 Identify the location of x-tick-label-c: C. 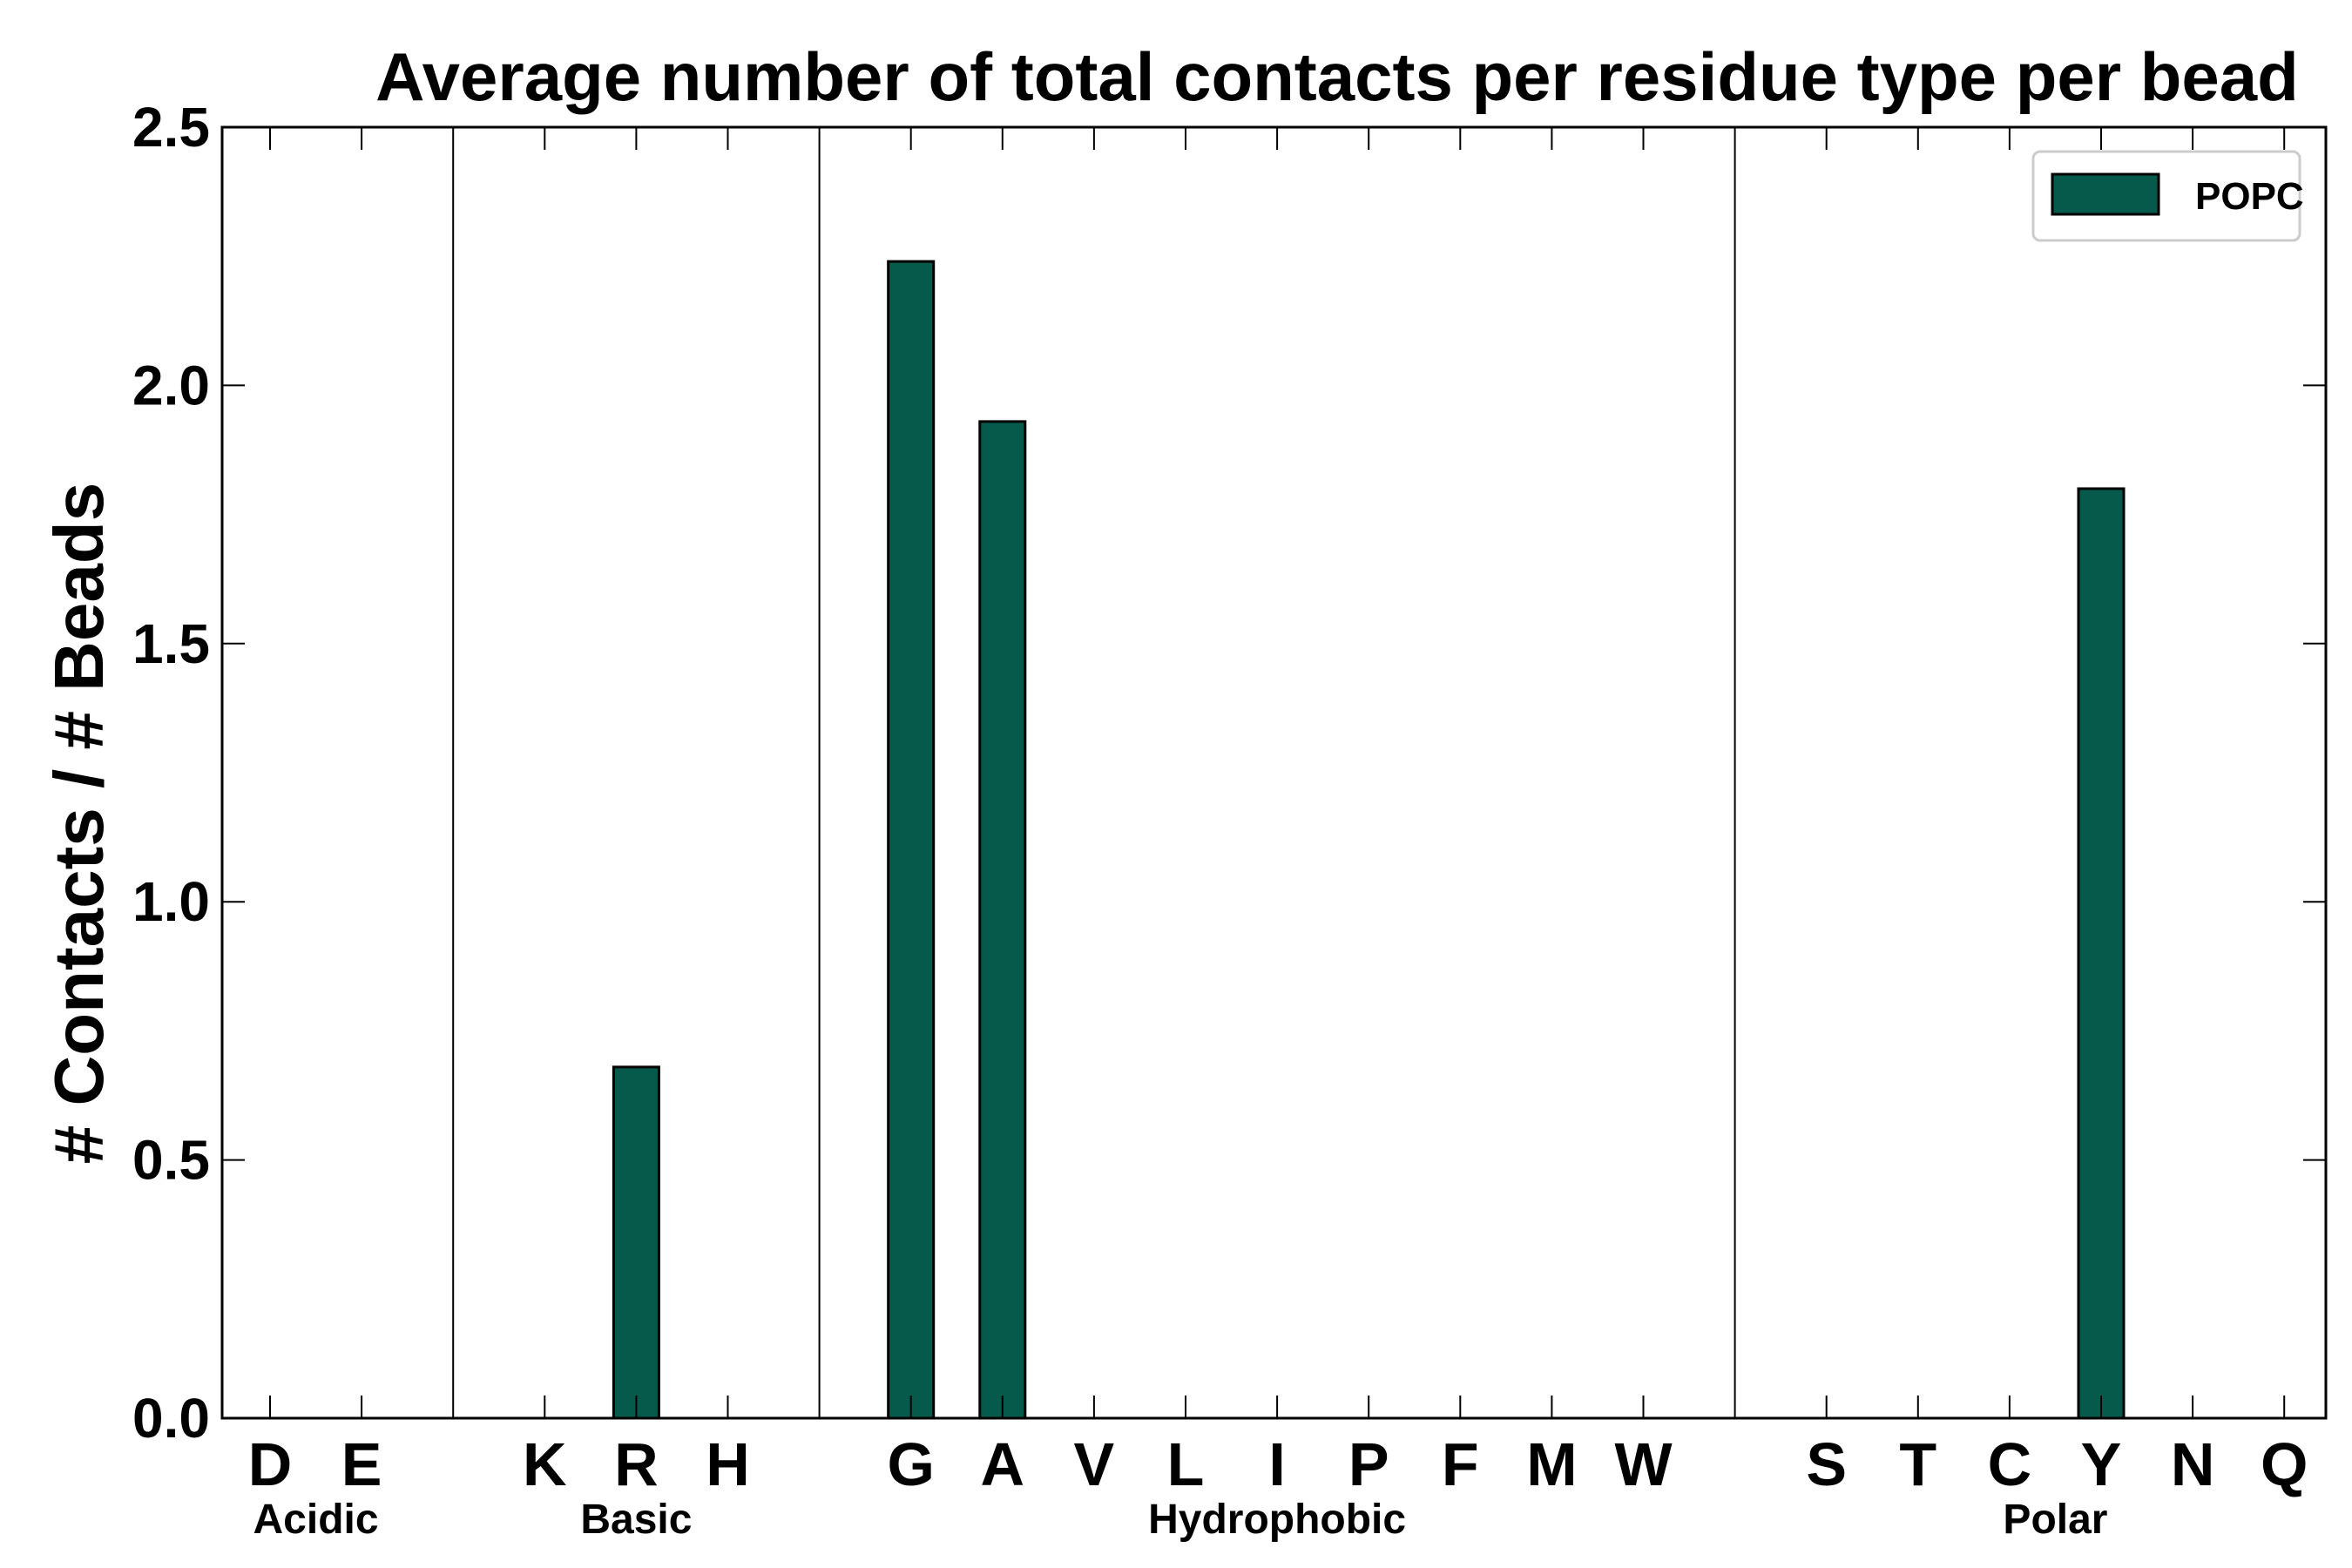
(2010, 1464).